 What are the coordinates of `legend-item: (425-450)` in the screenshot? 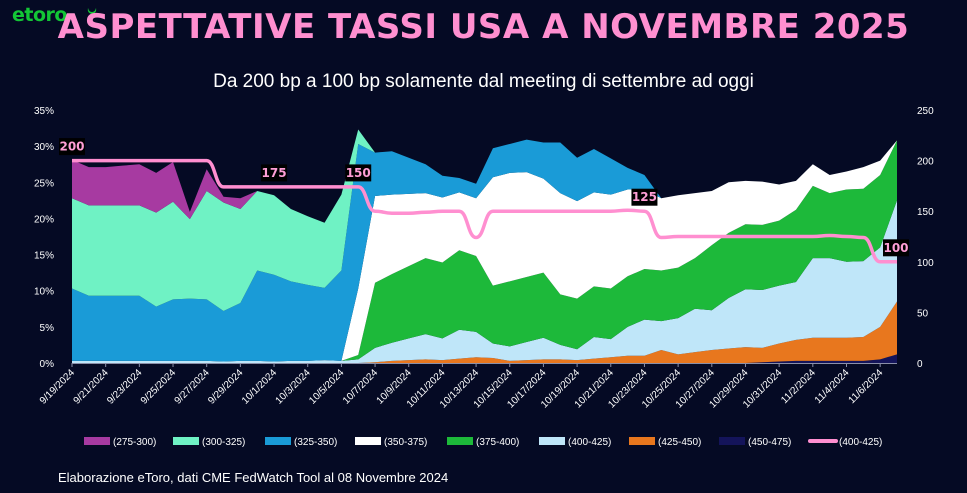 It's located at (665, 442).